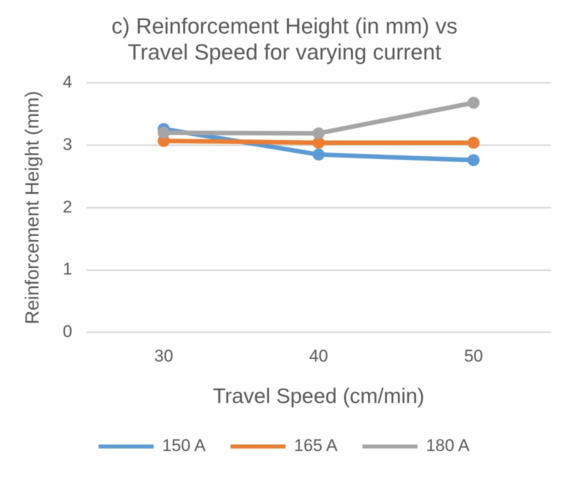 The image size is (579, 493). Describe the element at coordinates (67, 82) in the screenshot. I see `y-tick-label: 4` at that location.